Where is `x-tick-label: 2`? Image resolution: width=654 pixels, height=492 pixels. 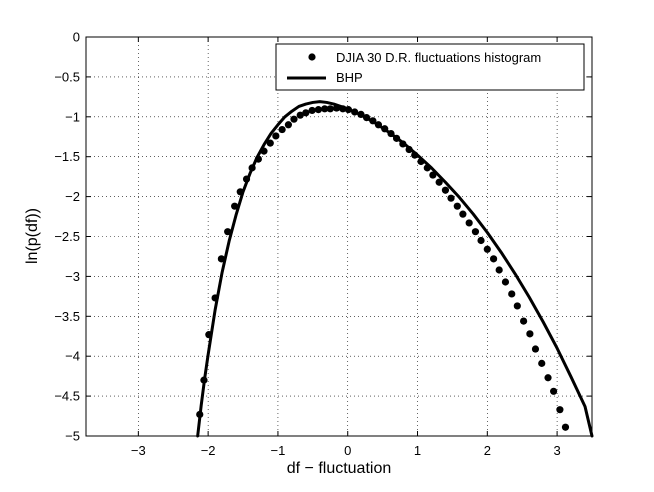 x-tick-label: 2 is located at coordinates (487, 450).